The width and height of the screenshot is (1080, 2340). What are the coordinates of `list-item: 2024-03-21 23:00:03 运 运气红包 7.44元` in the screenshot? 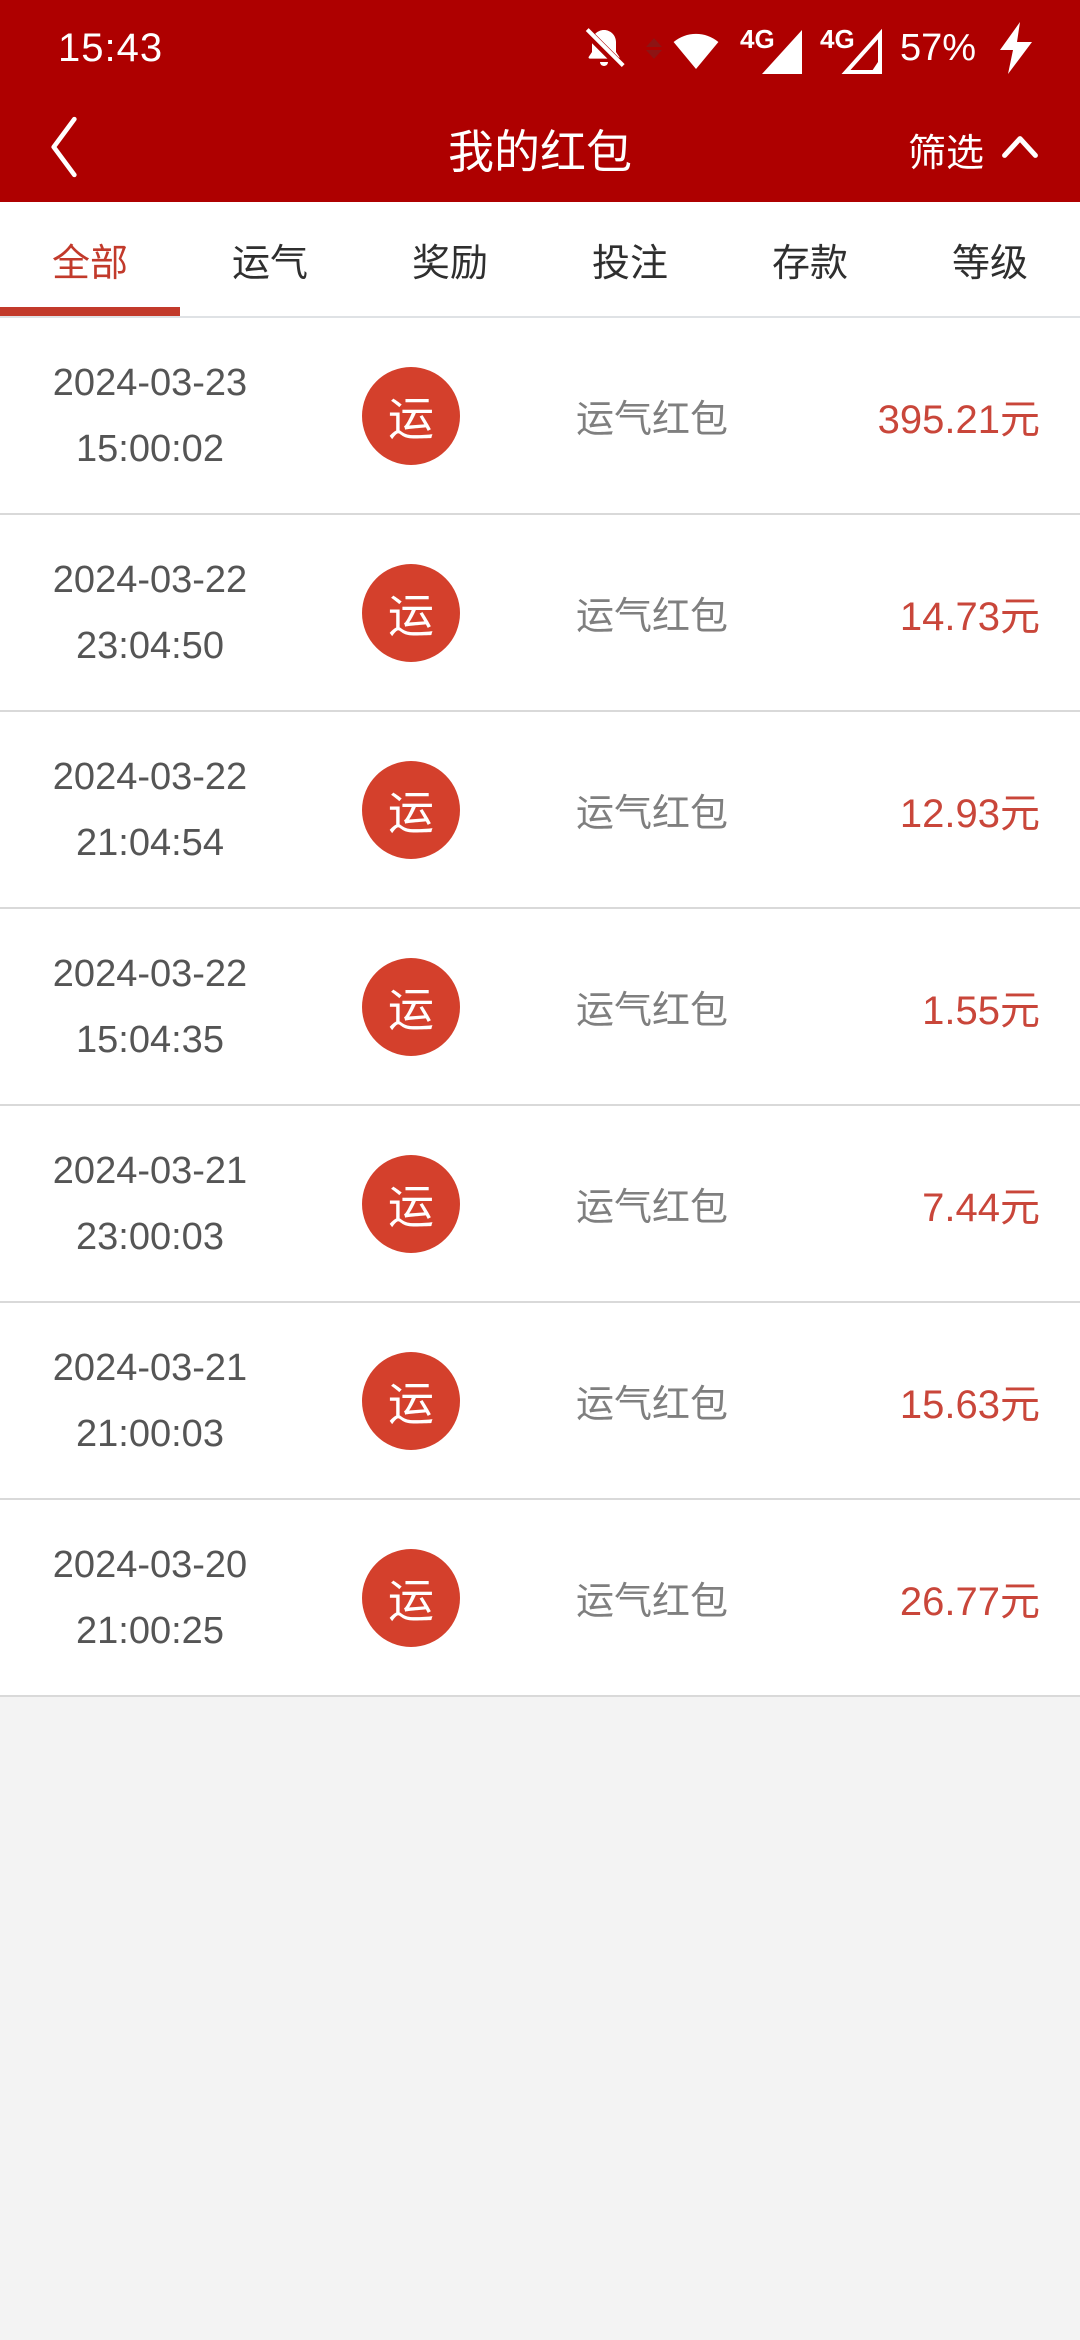 It's located at (540, 1204).